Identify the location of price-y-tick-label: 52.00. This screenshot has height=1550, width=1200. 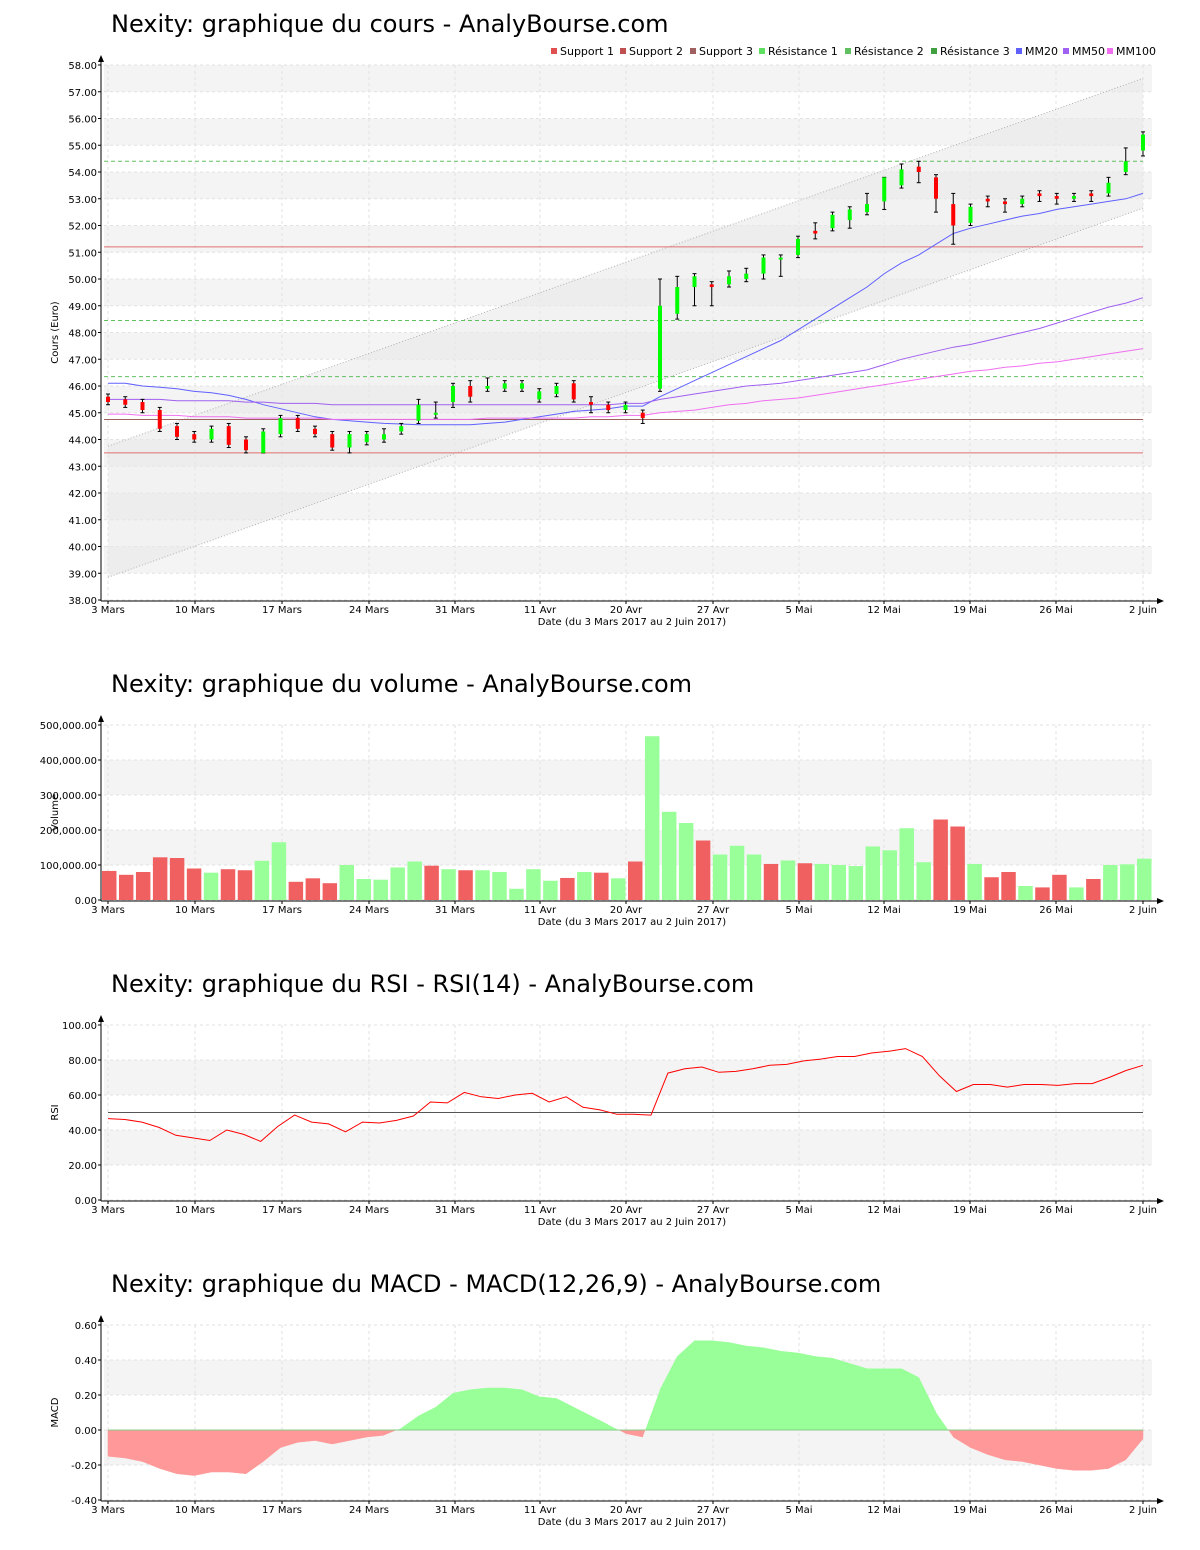
(82, 227).